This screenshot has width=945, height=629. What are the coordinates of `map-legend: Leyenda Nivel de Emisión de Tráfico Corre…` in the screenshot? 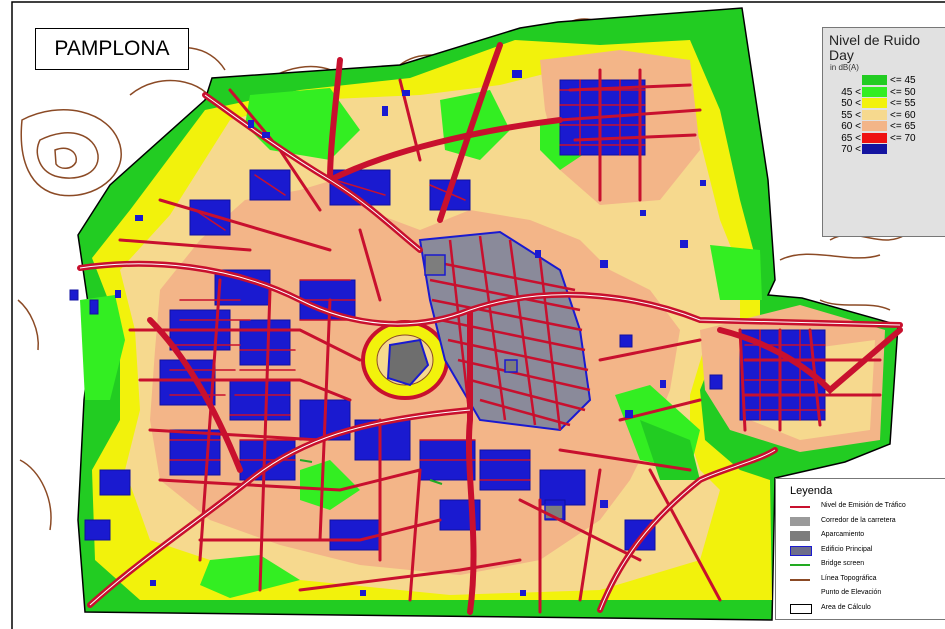 It's located at (860, 549).